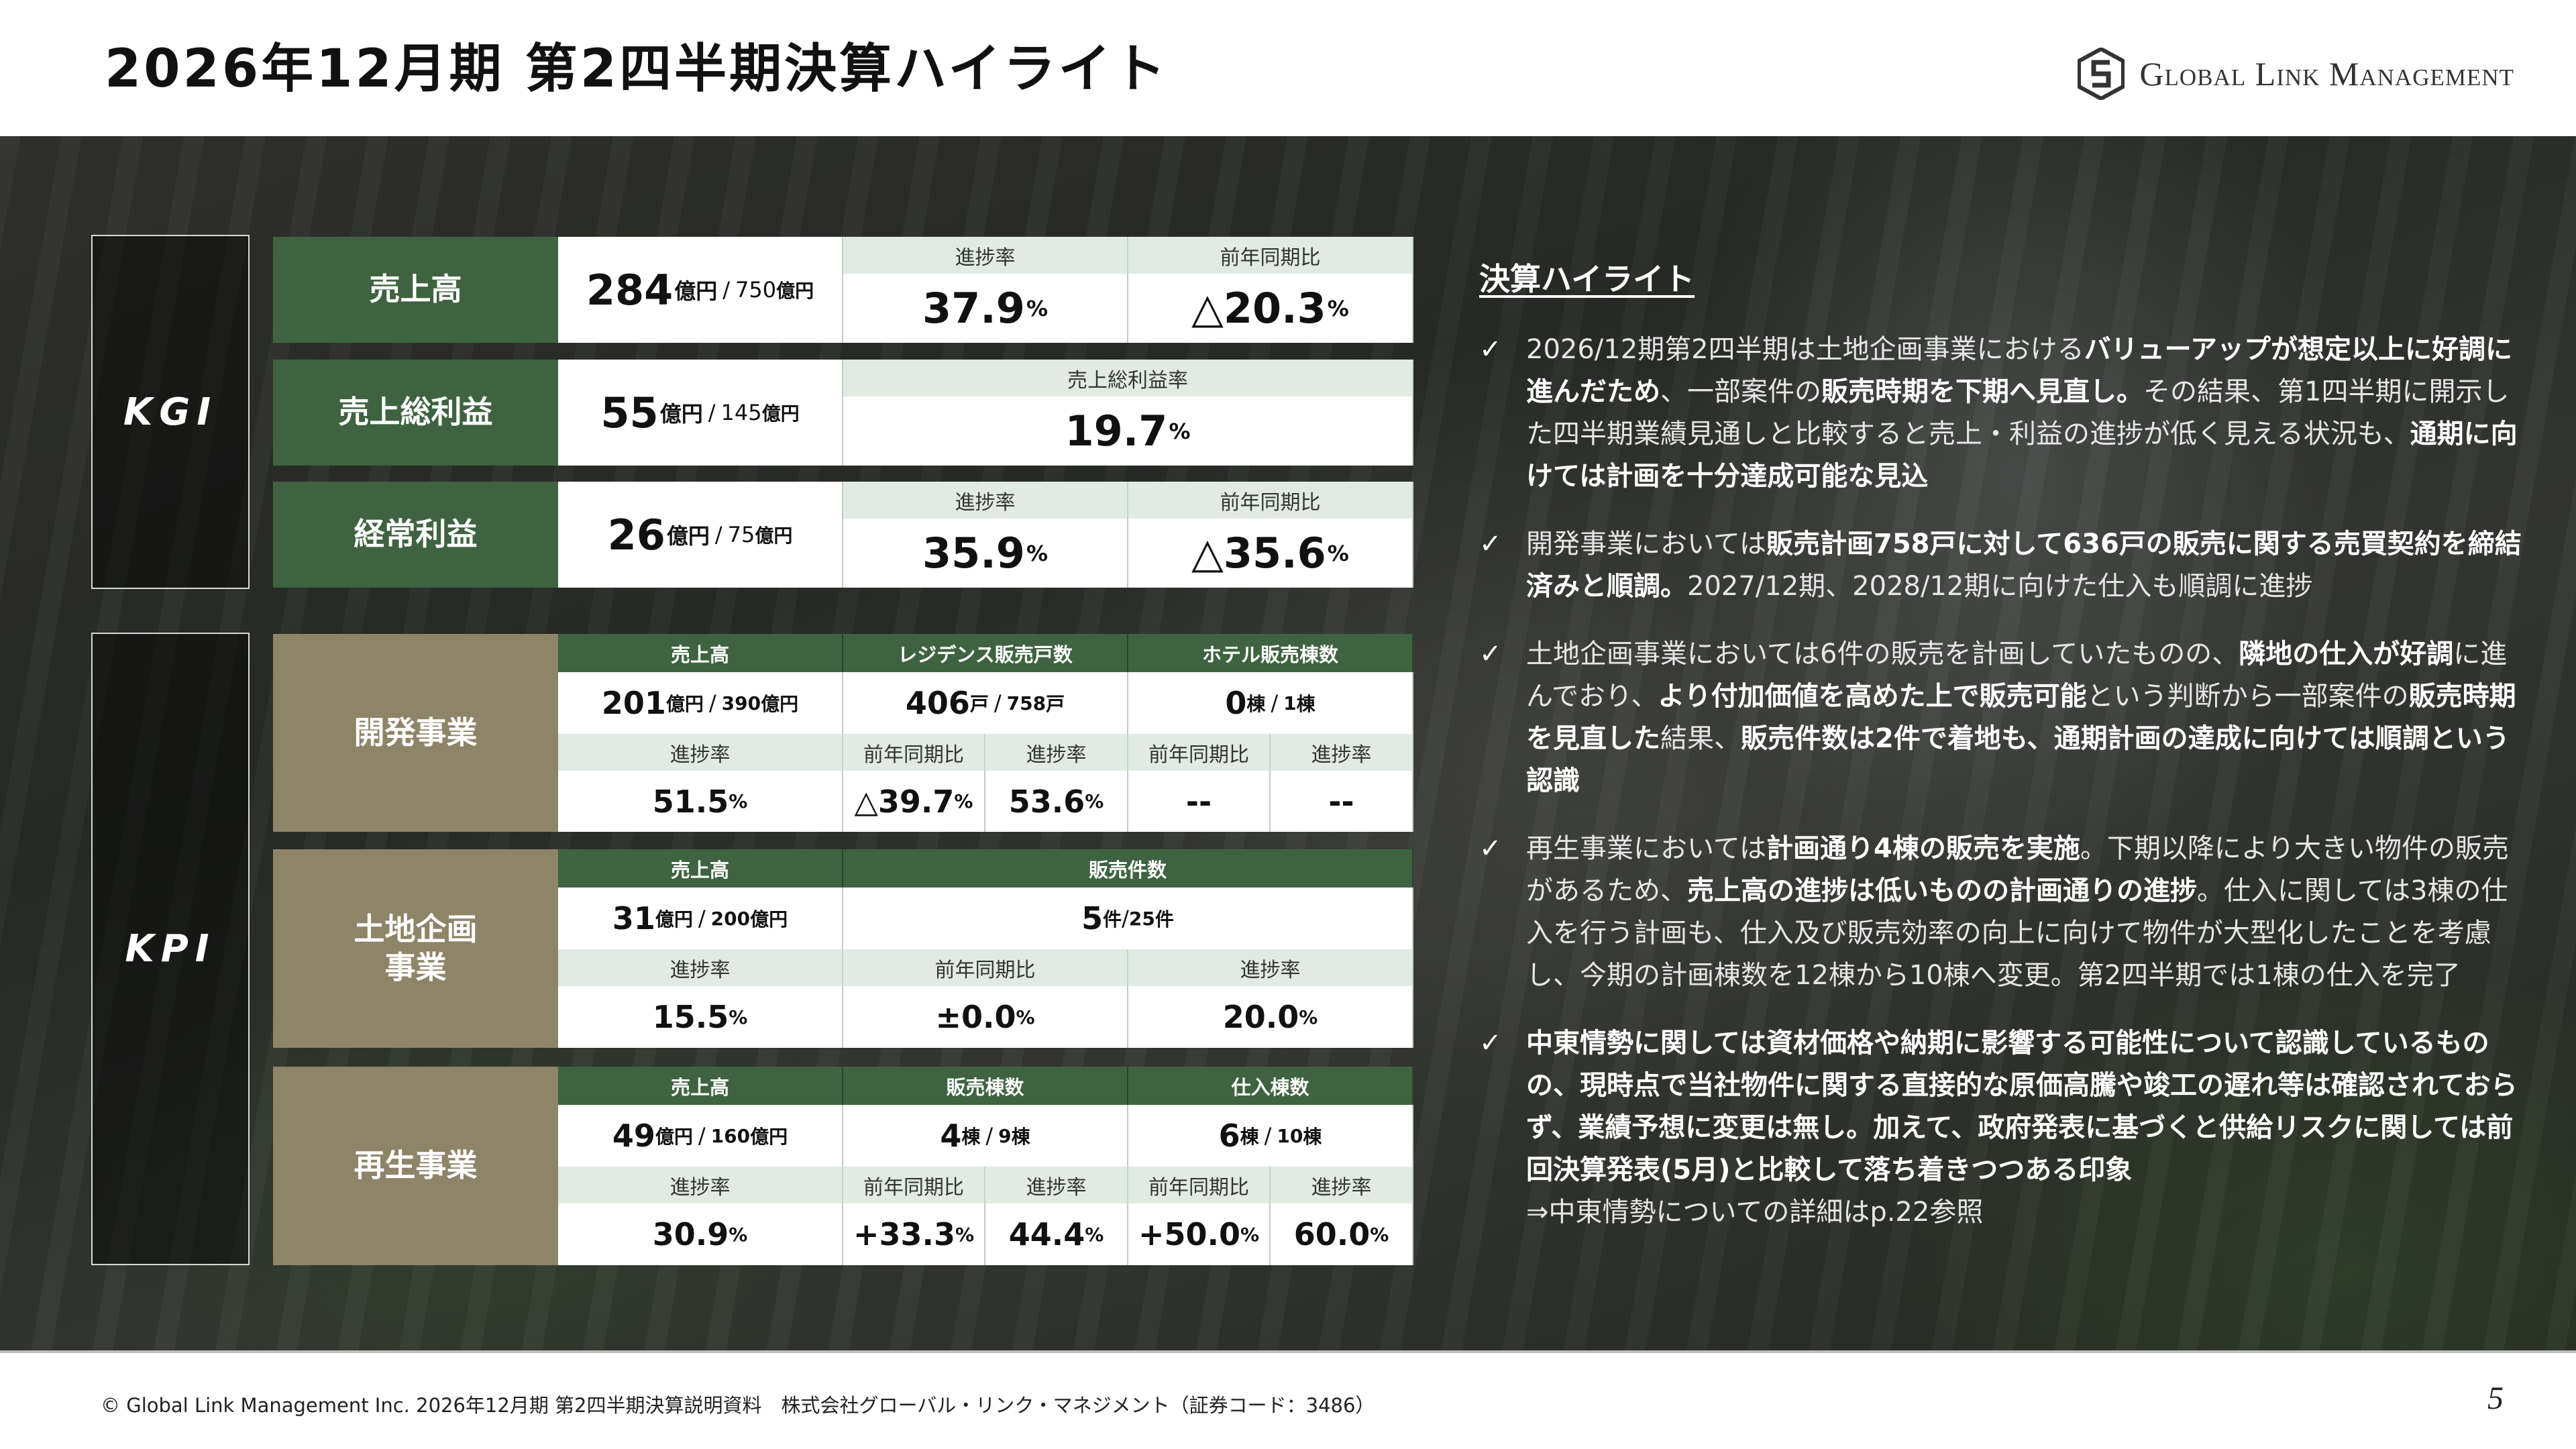  Describe the element at coordinates (985, 553) in the screenshot. I see `kgi-op-progress: 35.9%` at that location.